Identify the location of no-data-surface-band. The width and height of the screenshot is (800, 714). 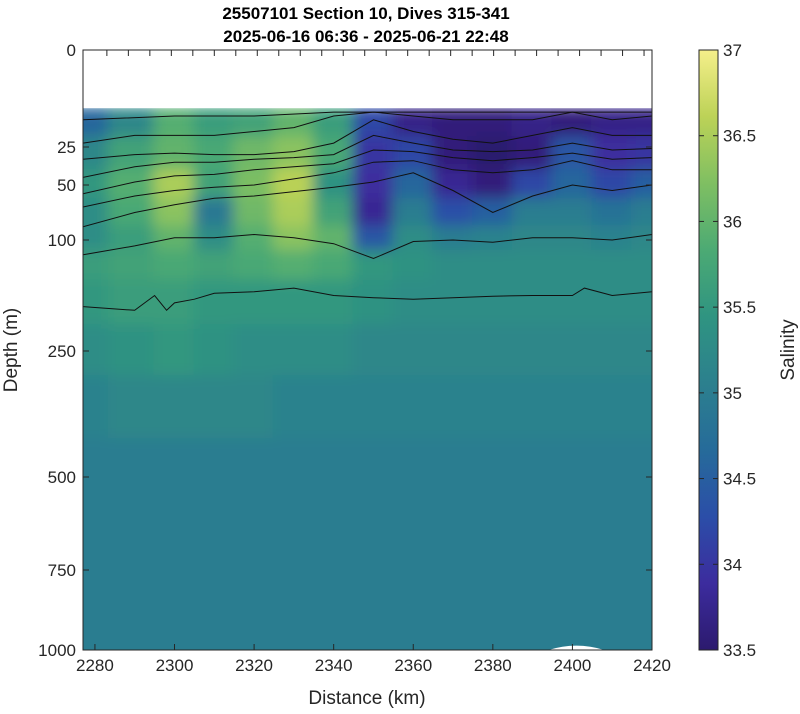
(367, 79).